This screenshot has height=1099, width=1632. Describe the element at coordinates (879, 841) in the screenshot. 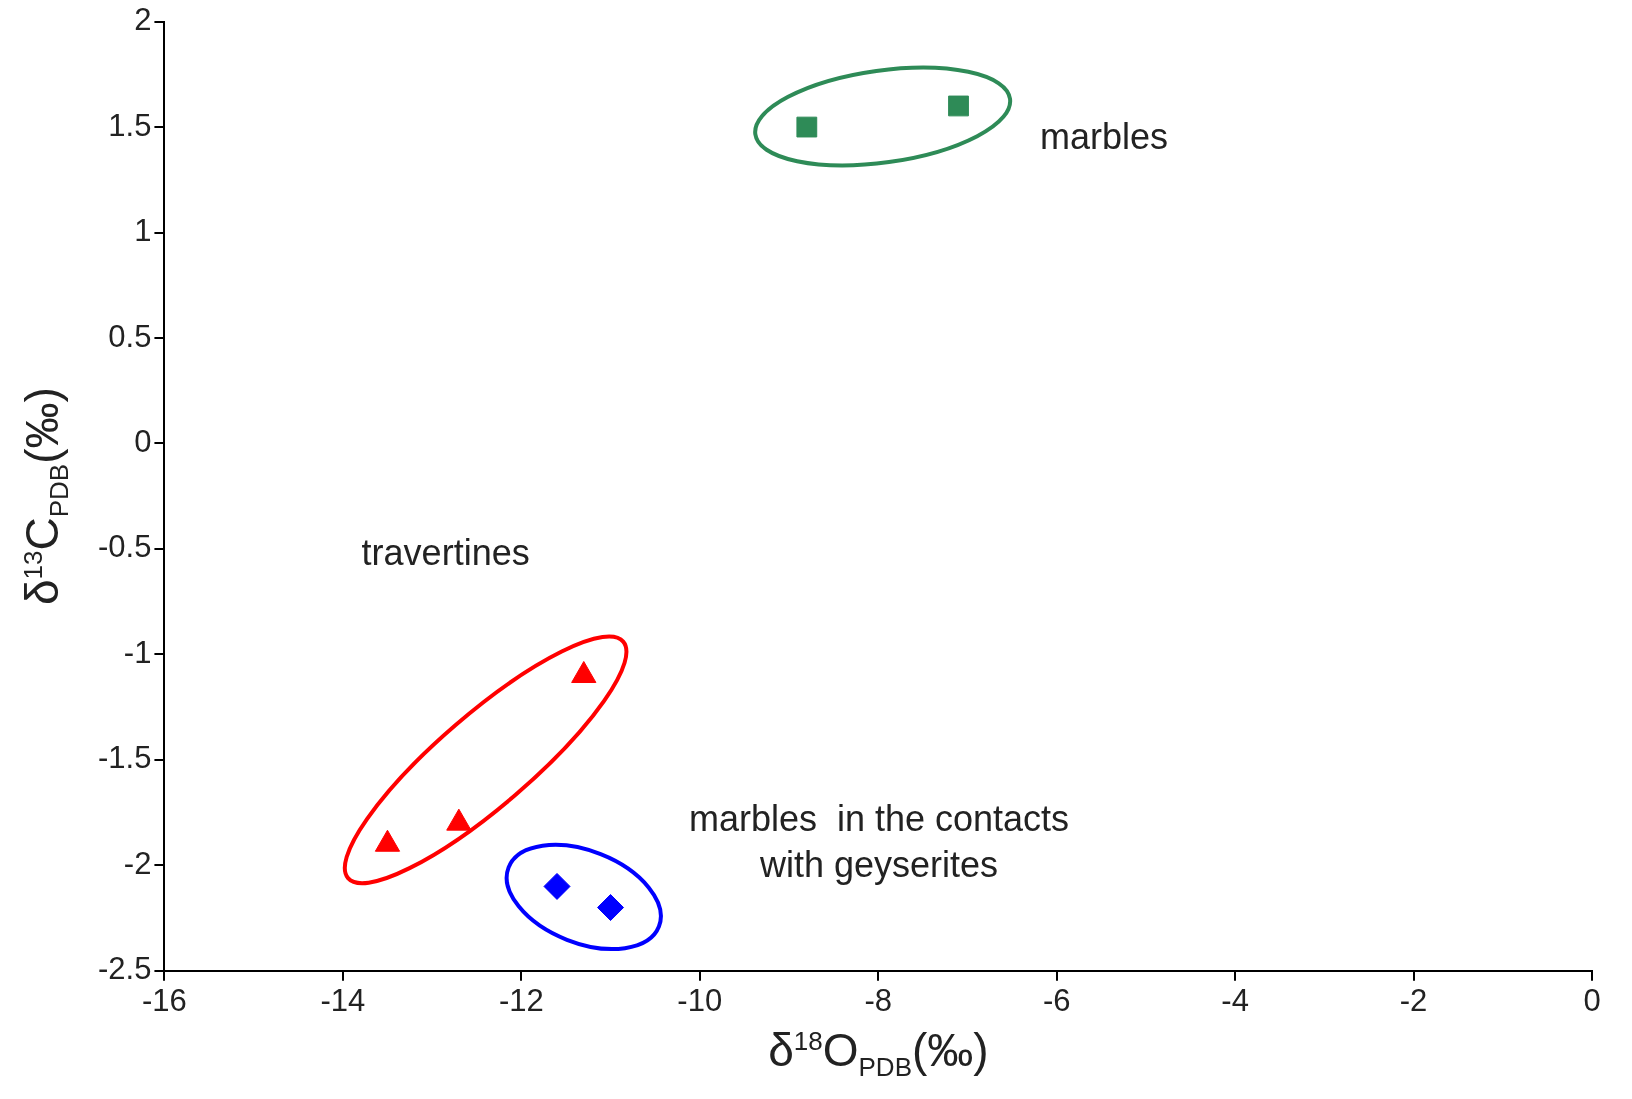

I see `series-label: marbles in the contacts with geyserites` at that location.